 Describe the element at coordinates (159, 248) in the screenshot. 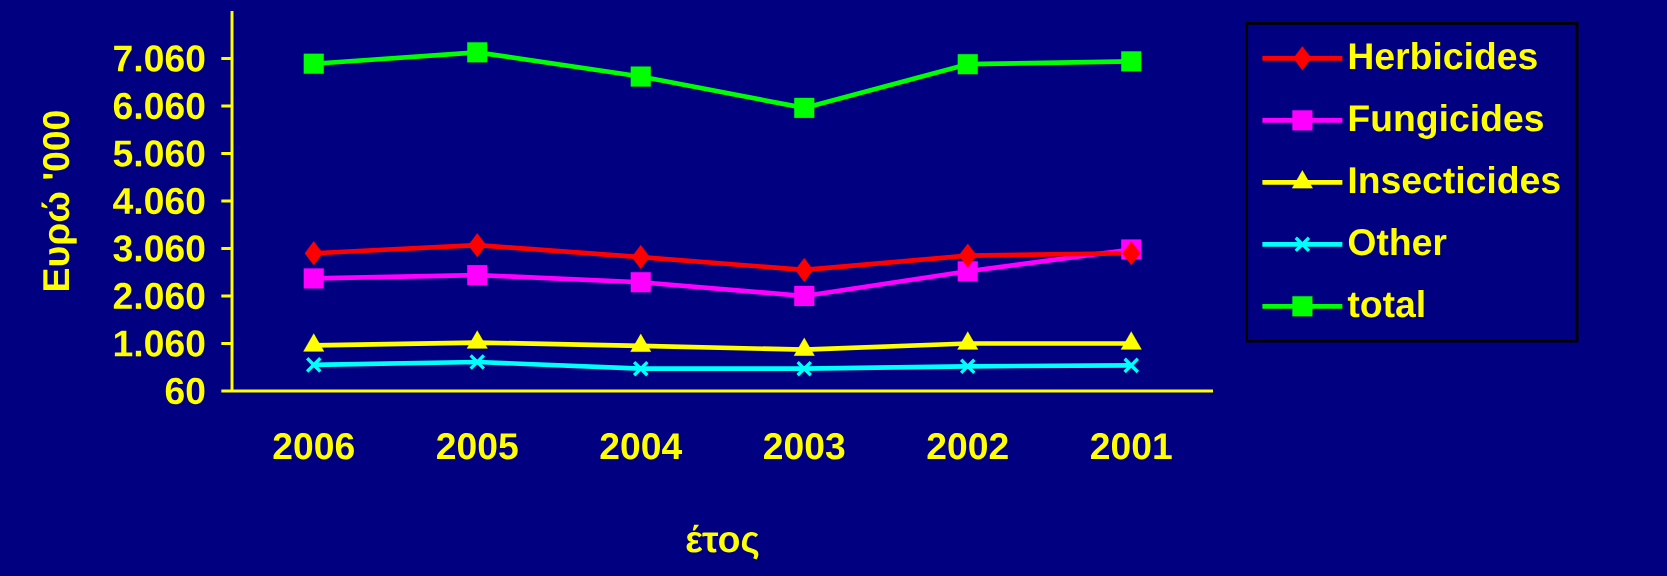

I see `y-tick-label: 3.060` at that location.